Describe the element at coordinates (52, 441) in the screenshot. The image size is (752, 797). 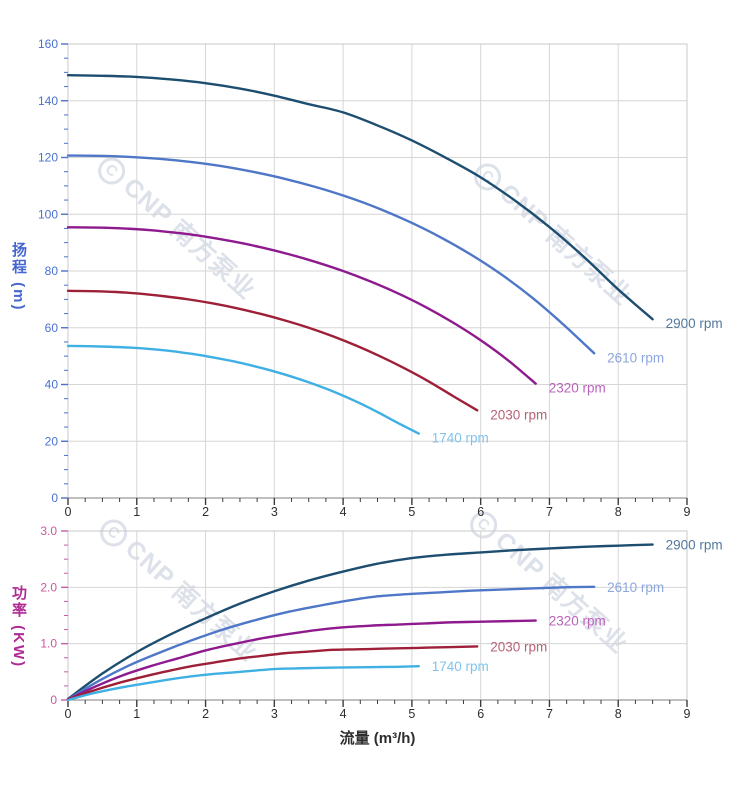
I see `y-tick-label: 20` at that location.